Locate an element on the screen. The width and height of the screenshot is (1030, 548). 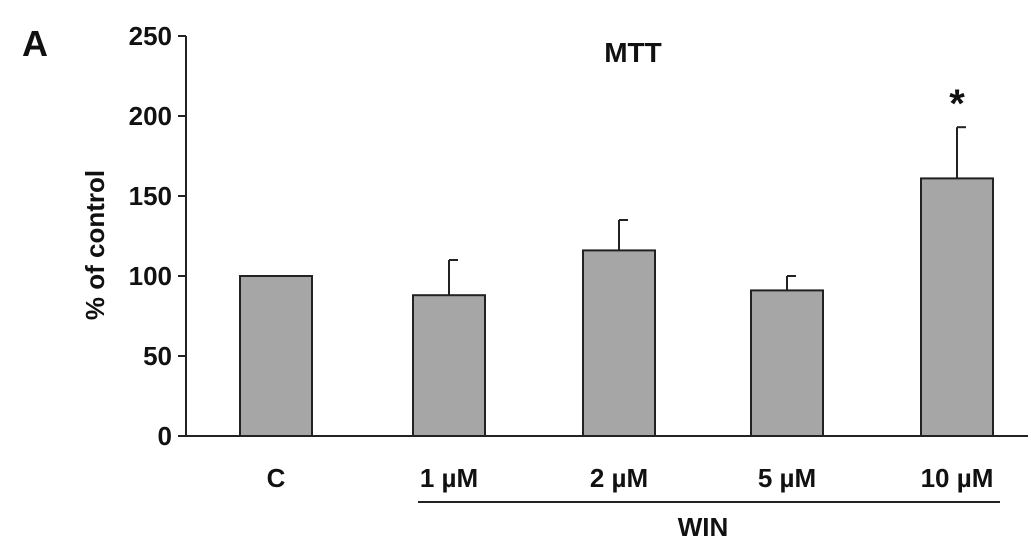
y-tick-label: 200 is located at coordinates (150, 116).